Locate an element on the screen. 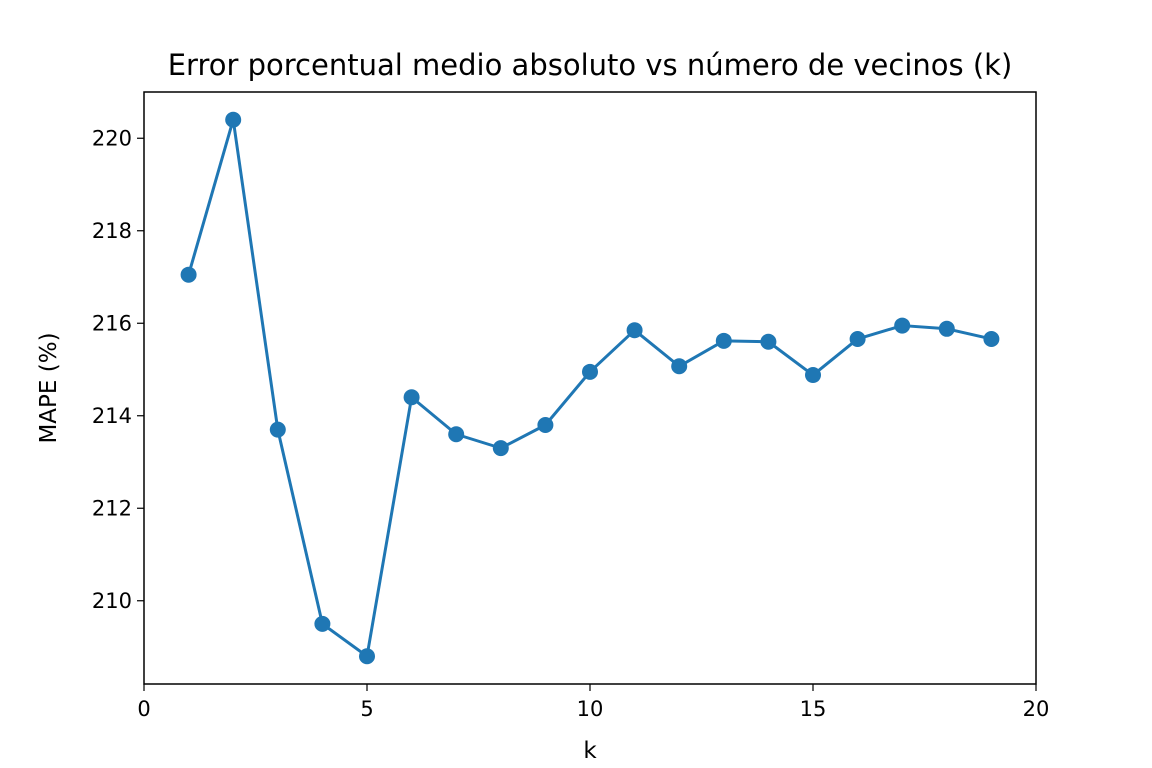 The height and width of the screenshot is (768, 1152). x-tick-label: 15 is located at coordinates (813, 709).